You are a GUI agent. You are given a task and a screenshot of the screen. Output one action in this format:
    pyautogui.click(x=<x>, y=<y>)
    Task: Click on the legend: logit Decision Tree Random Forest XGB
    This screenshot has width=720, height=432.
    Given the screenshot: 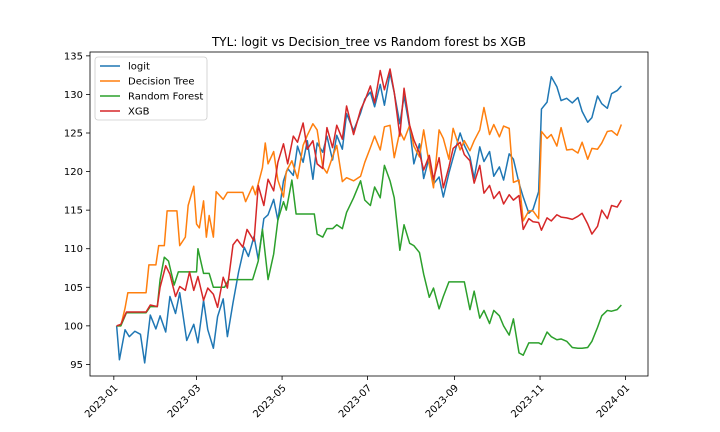 What is the action you would take?
    pyautogui.click(x=151, y=88)
    